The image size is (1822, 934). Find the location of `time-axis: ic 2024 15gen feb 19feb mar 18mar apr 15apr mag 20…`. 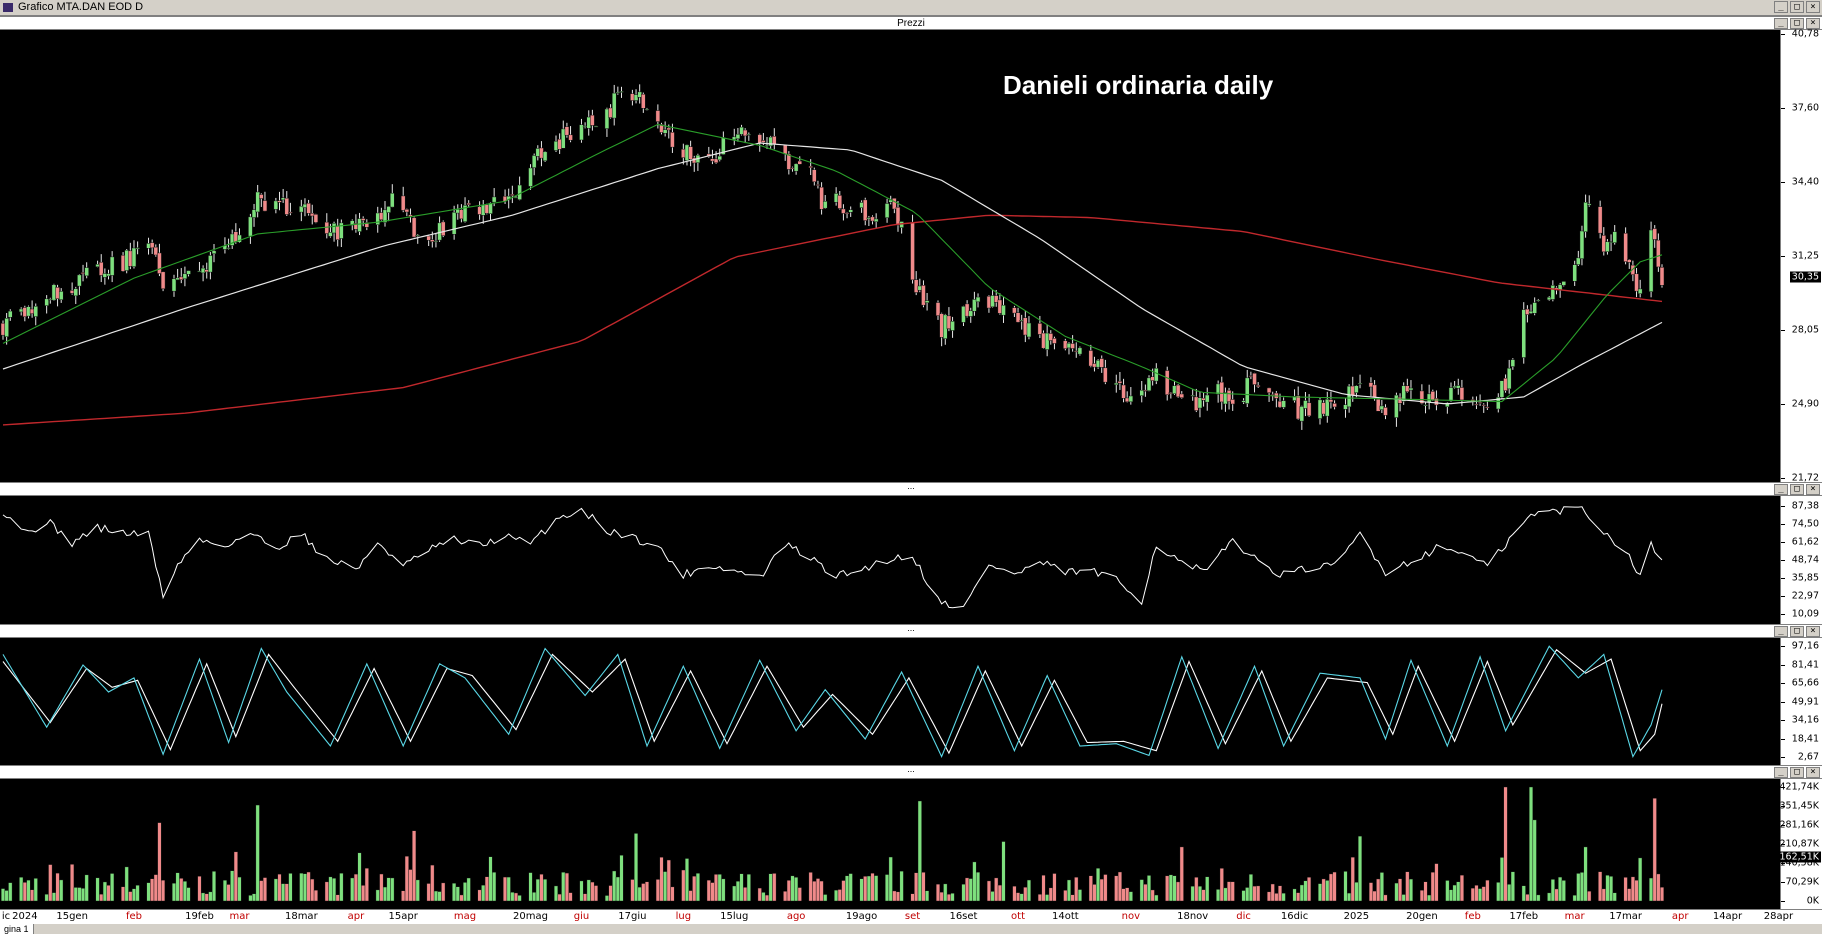

time-axis: ic 2024 15gen feb 19feb mar 18mar apr 15apr mag 20… is located at coordinates (911, 916).